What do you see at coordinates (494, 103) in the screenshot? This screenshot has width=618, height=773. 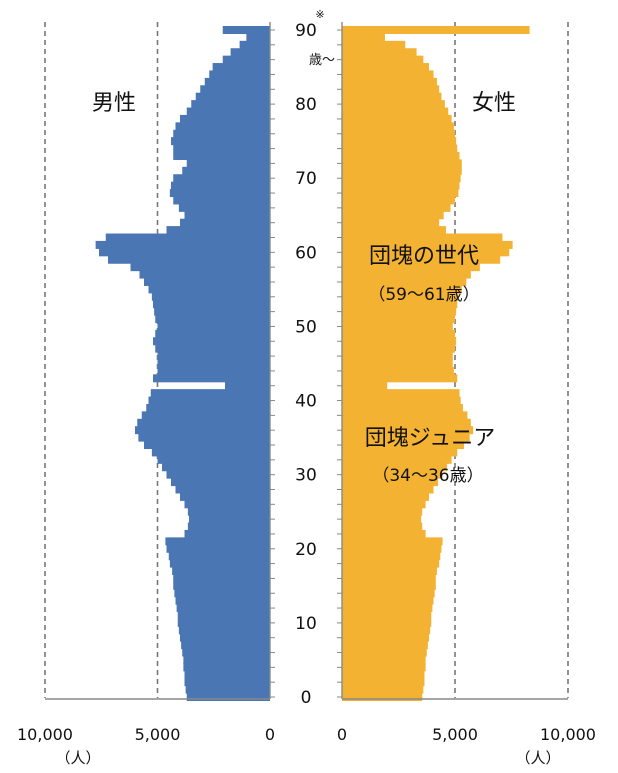 I see `female-panel-label: 女性` at bounding box center [494, 103].